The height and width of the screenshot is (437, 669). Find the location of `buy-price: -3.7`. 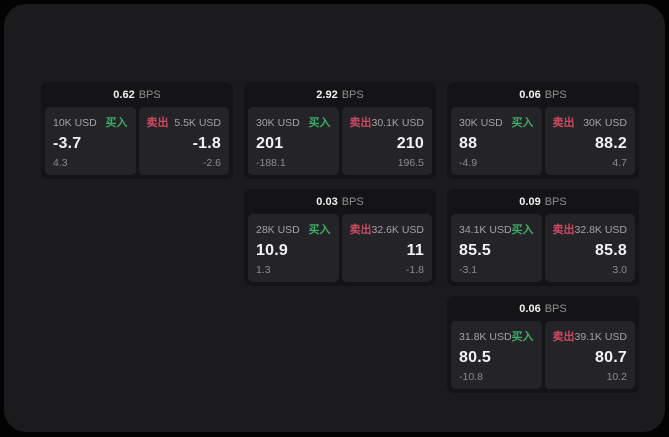

buy-price: -3.7 is located at coordinates (67, 143).